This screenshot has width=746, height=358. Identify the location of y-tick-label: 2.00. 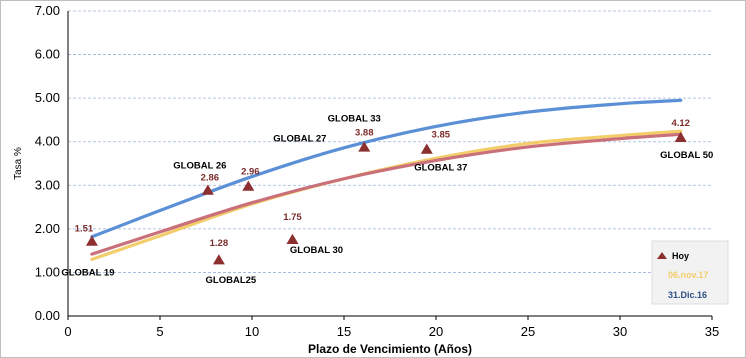
(47, 228).